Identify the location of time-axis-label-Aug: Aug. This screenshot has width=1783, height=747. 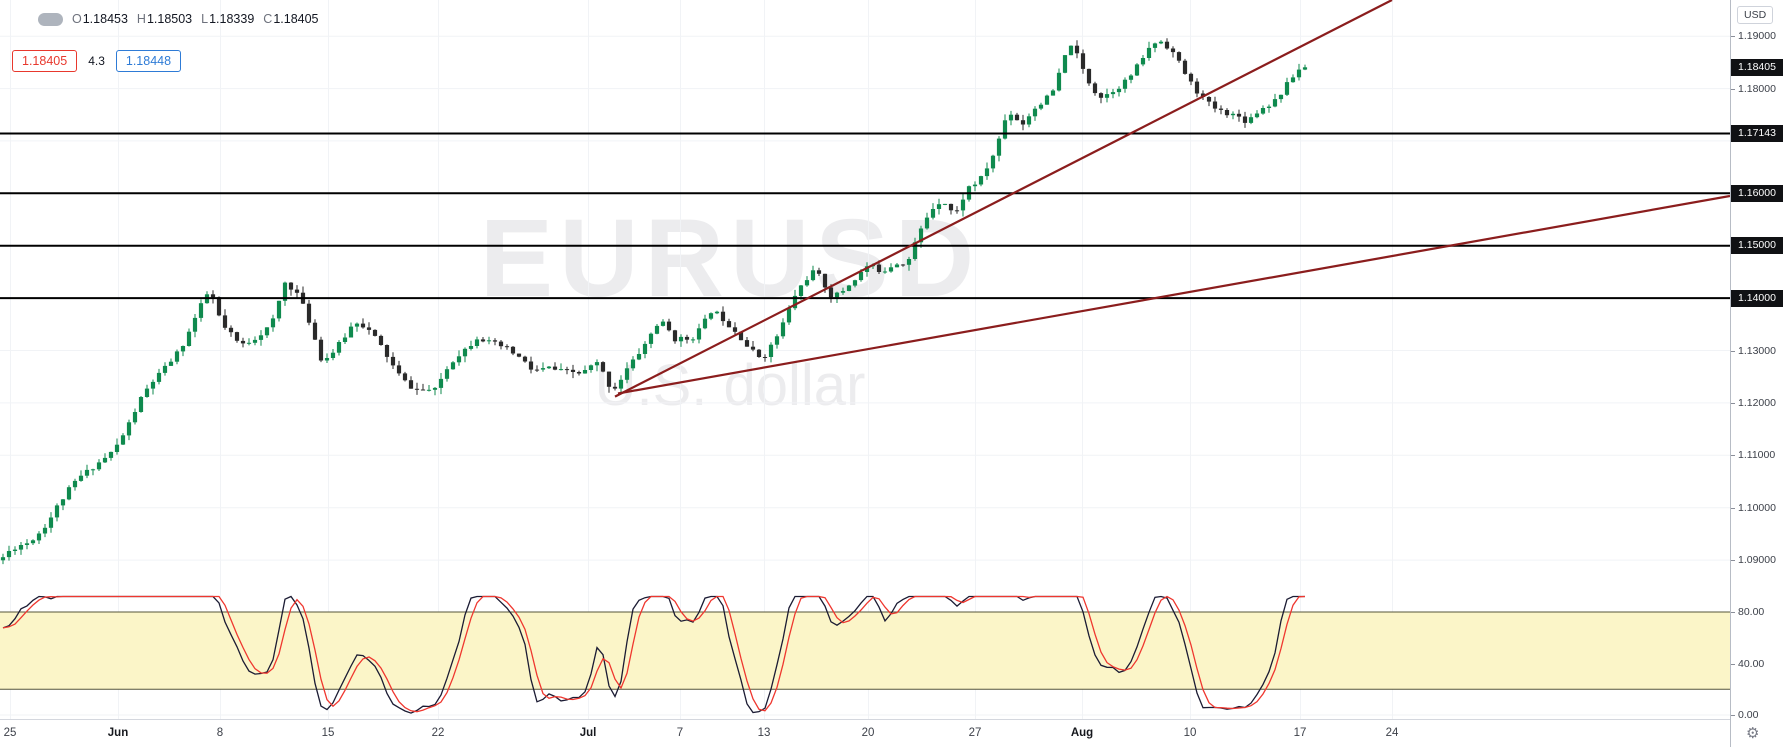
(1082, 733).